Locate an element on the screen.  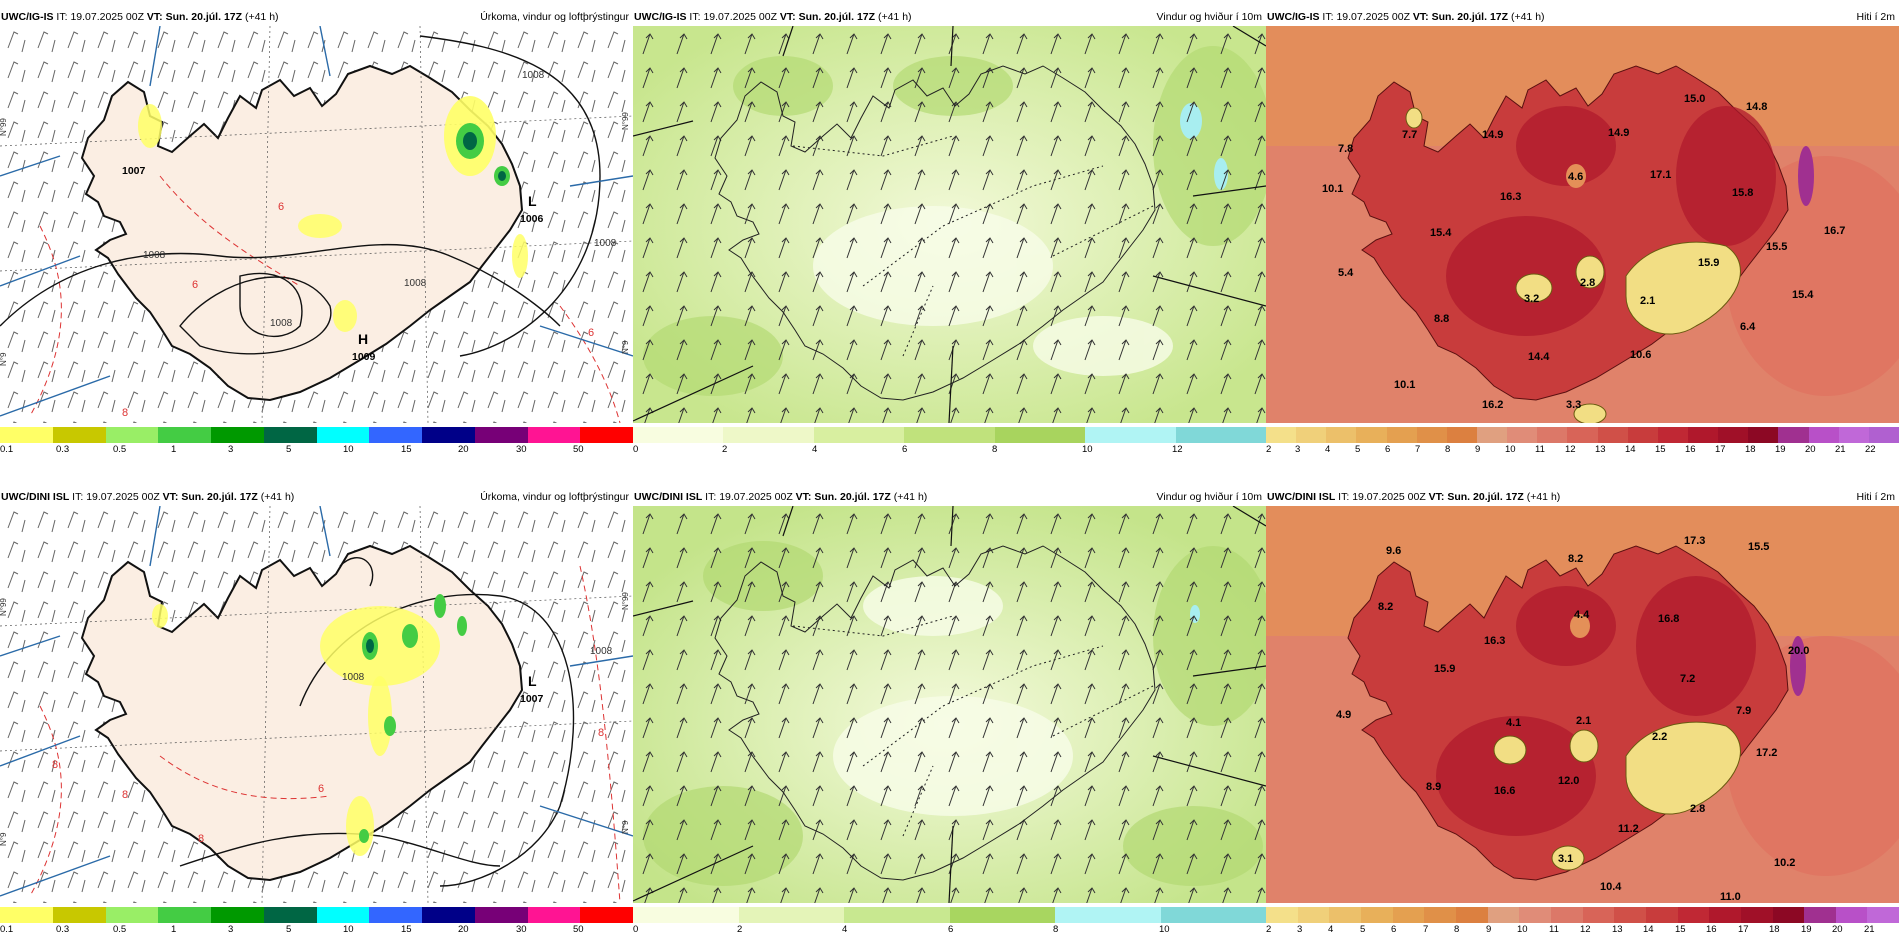
temperature-label: 14.9 is located at coordinates (1618, 133).